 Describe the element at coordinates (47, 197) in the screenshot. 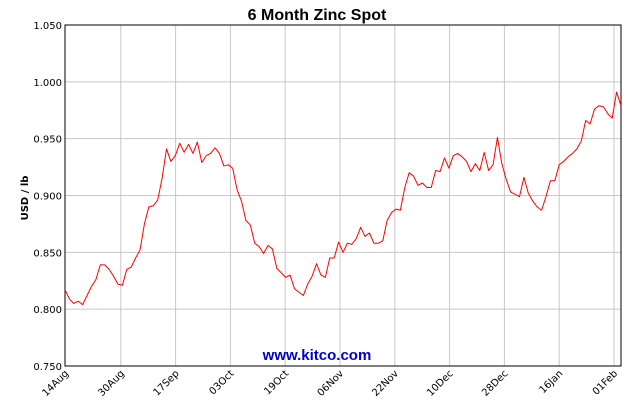

I see `y-tick-label: 0.900` at that location.